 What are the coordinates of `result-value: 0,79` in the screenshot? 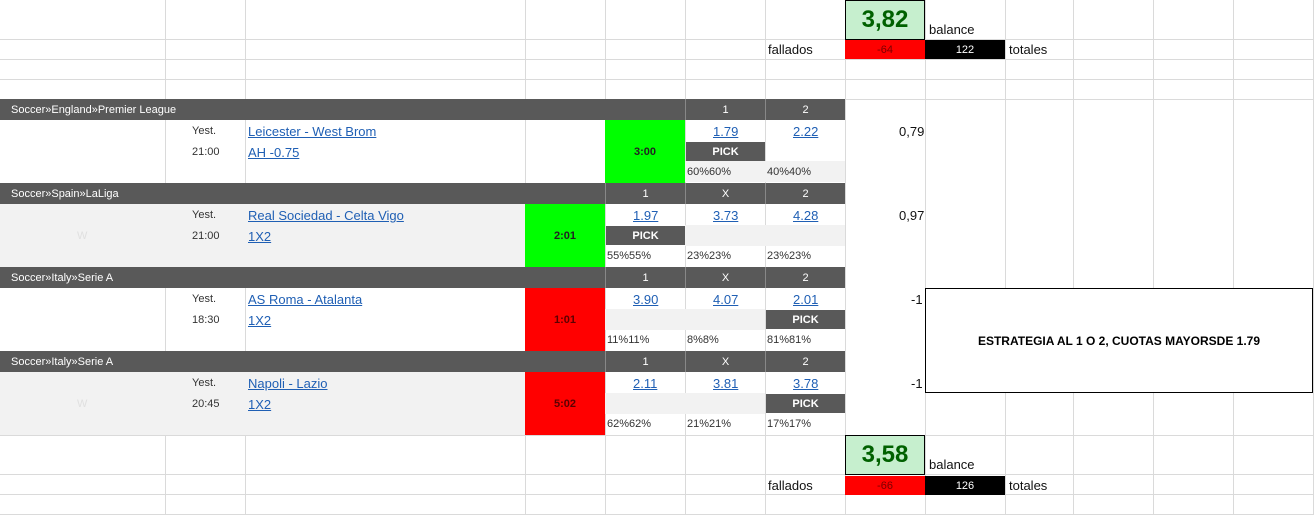 It's located at (912, 131).